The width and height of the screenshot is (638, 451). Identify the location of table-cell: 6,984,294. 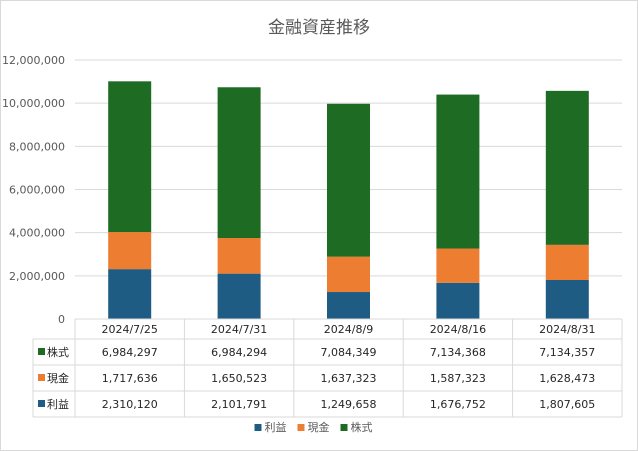
(239, 352).